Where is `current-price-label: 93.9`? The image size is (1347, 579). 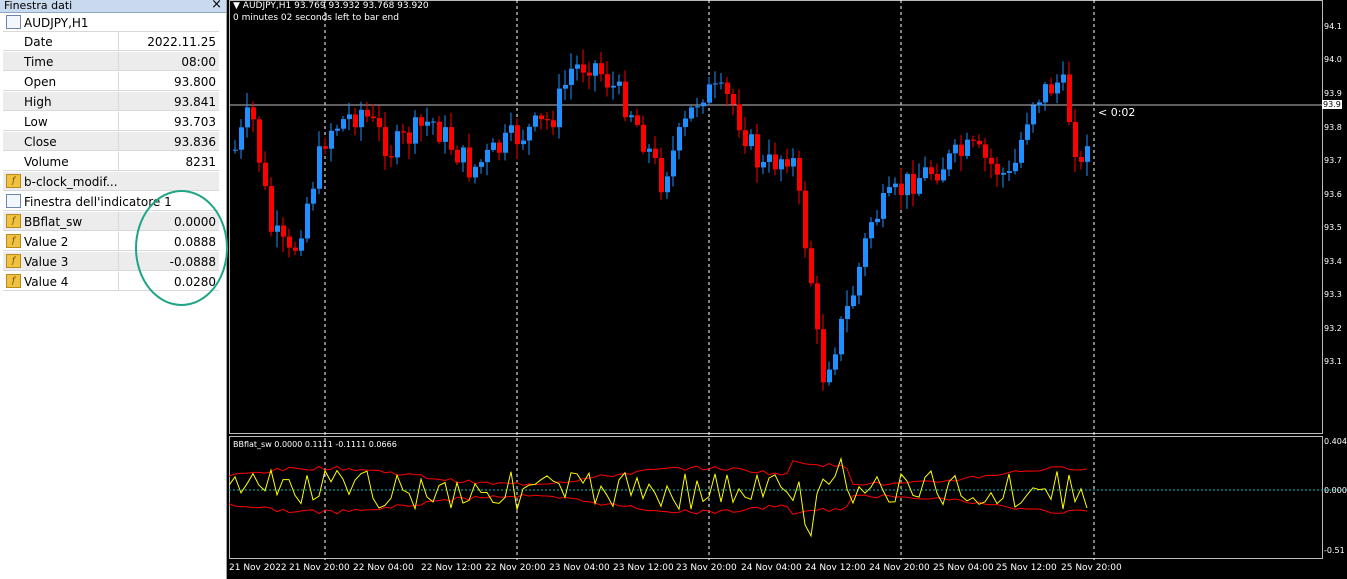
current-price-label: 93.9 is located at coordinates (1332, 104).